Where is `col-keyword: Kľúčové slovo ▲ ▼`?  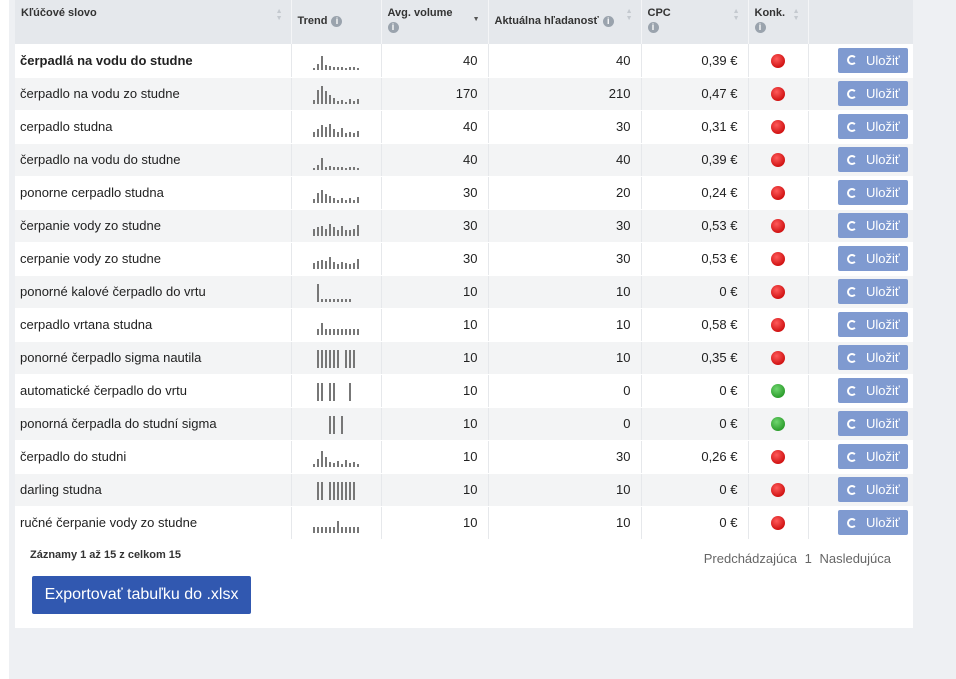
col-keyword: Kľúčové slovo ▲ ▼ is located at coordinates (153, 22).